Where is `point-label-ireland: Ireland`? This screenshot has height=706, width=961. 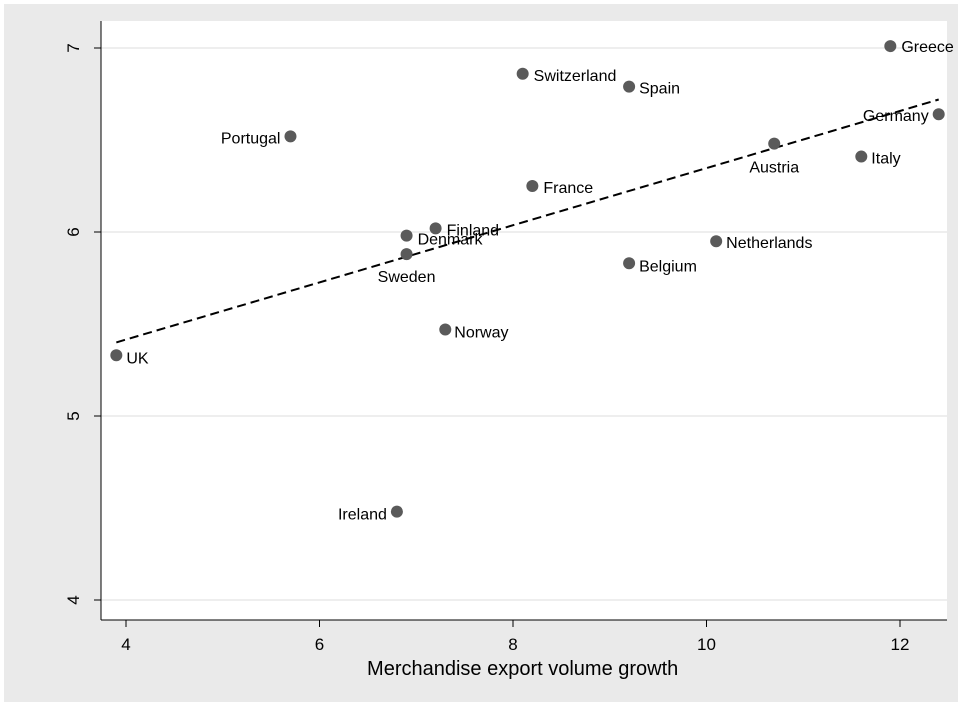 point-label-ireland: Ireland is located at coordinates (362, 515).